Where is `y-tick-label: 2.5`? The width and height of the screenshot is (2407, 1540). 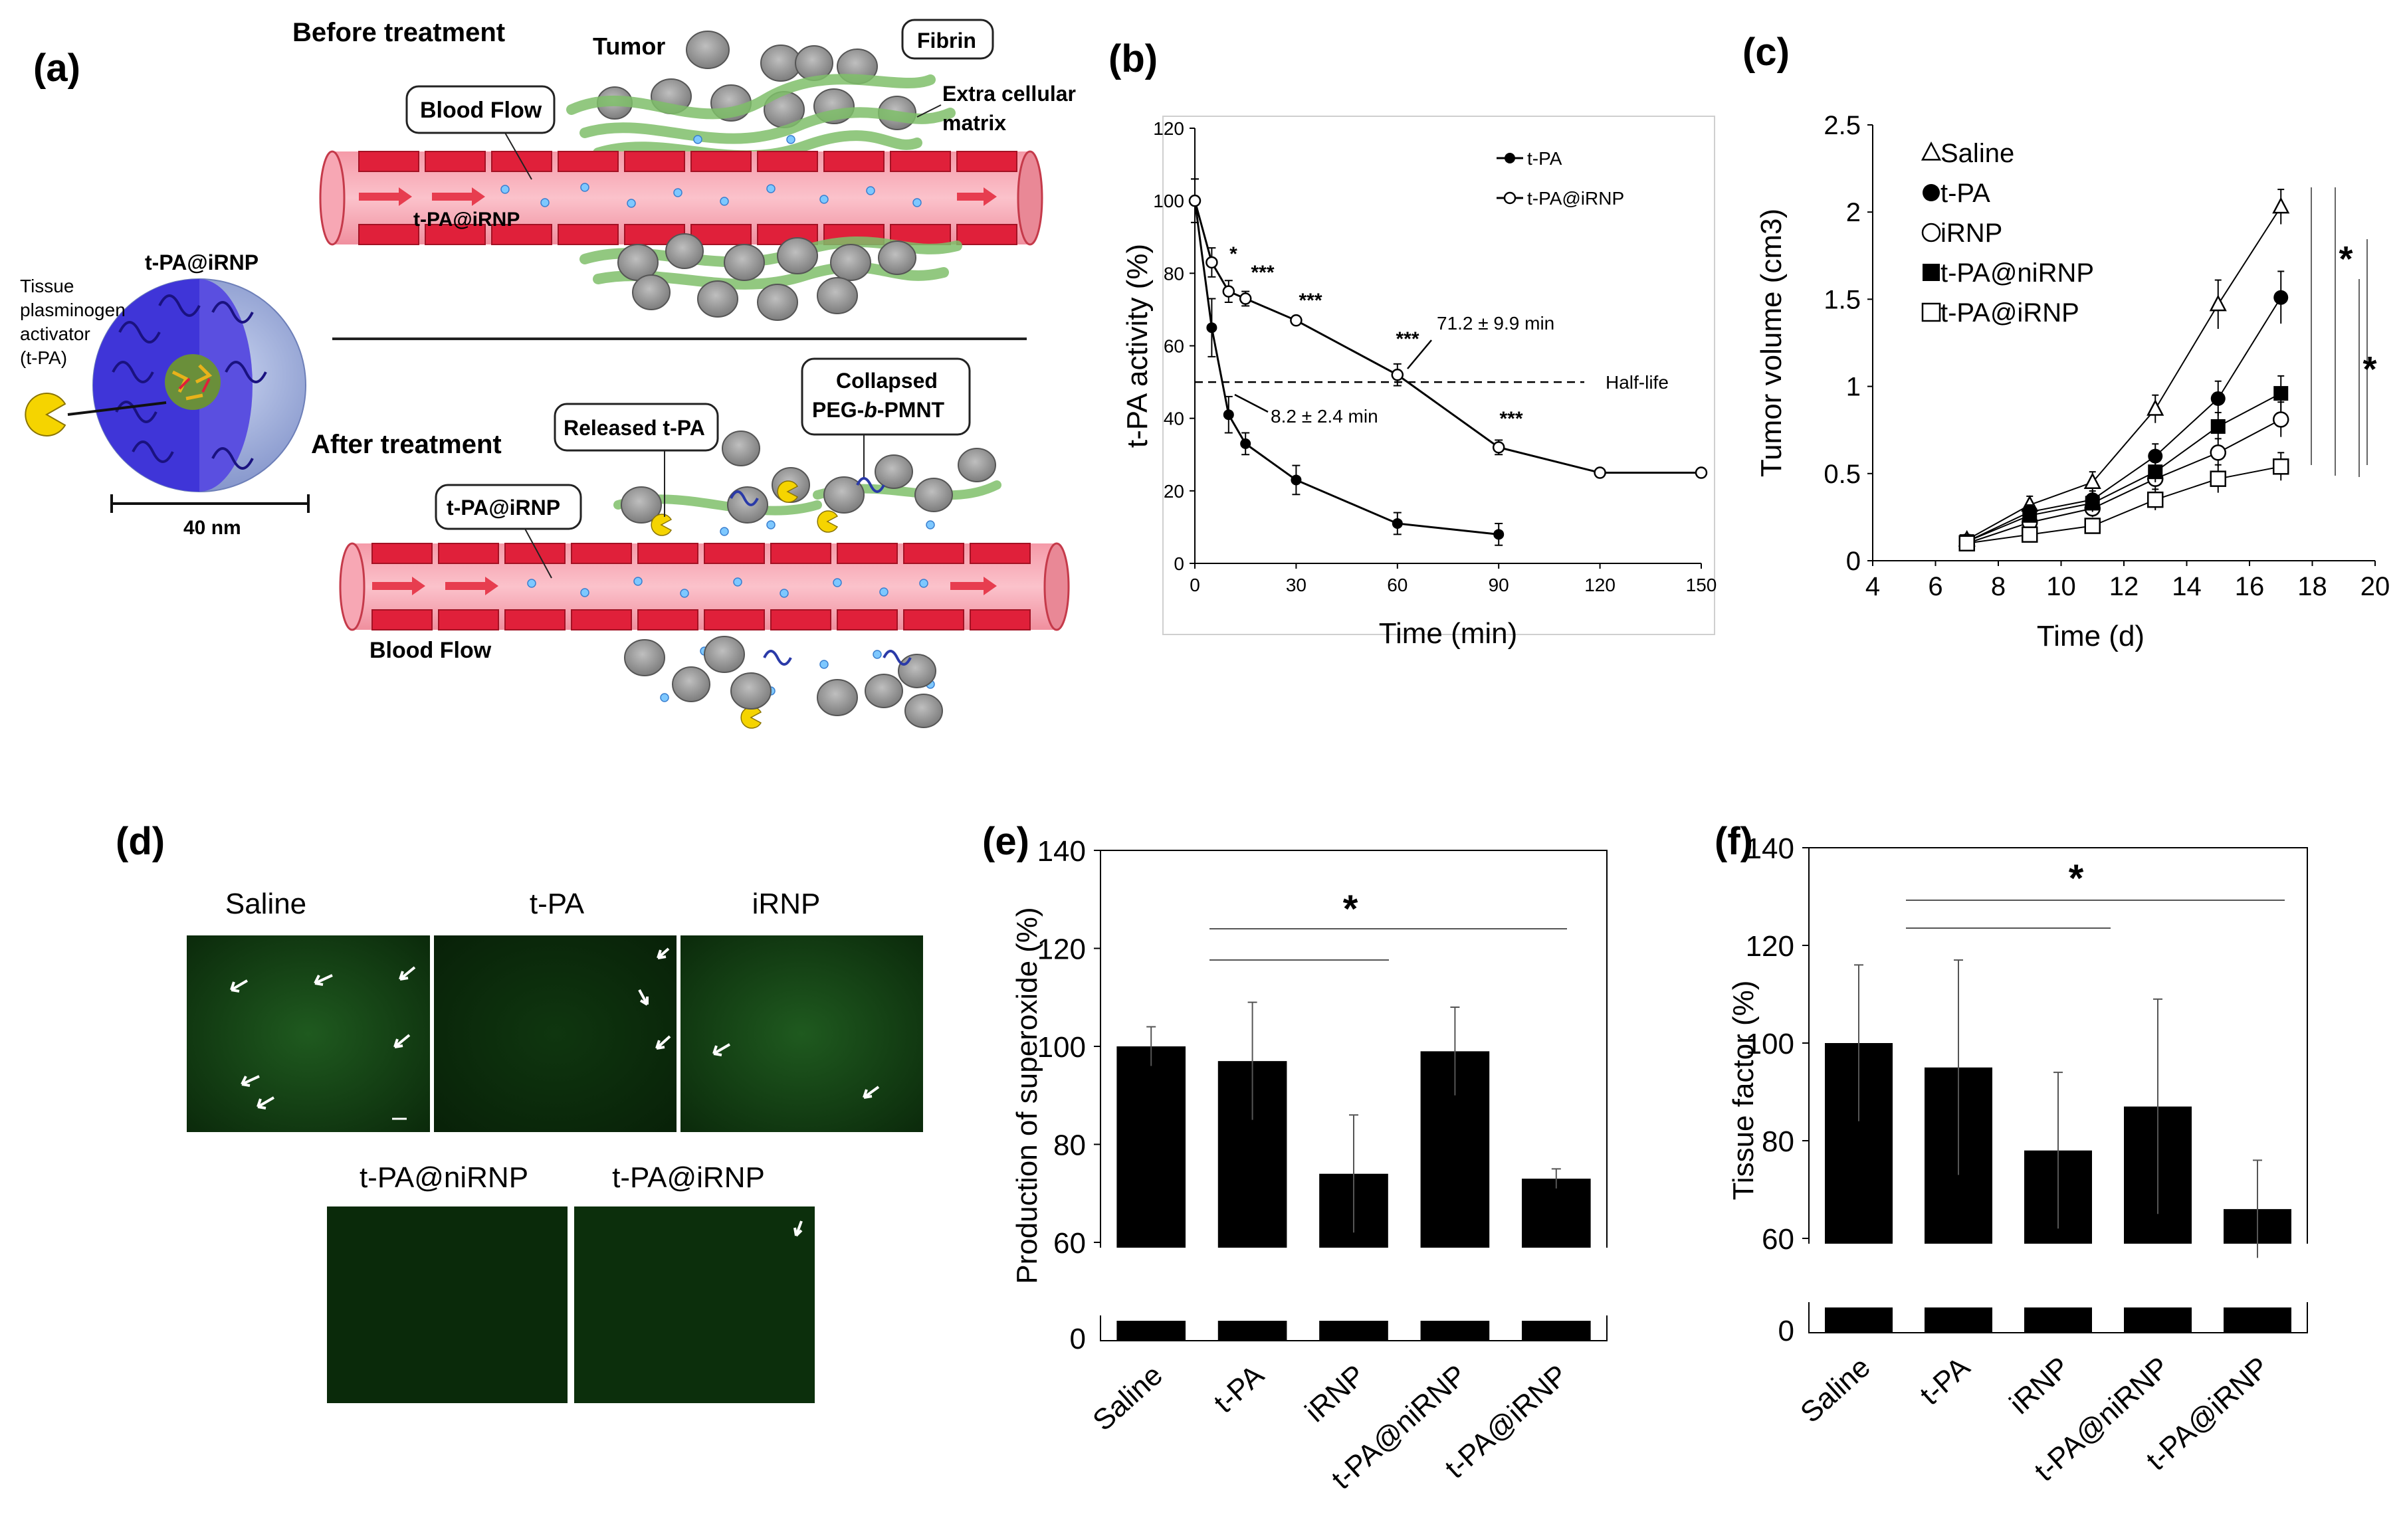 y-tick-label: 2.5 is located at coordinates (1843, 125).